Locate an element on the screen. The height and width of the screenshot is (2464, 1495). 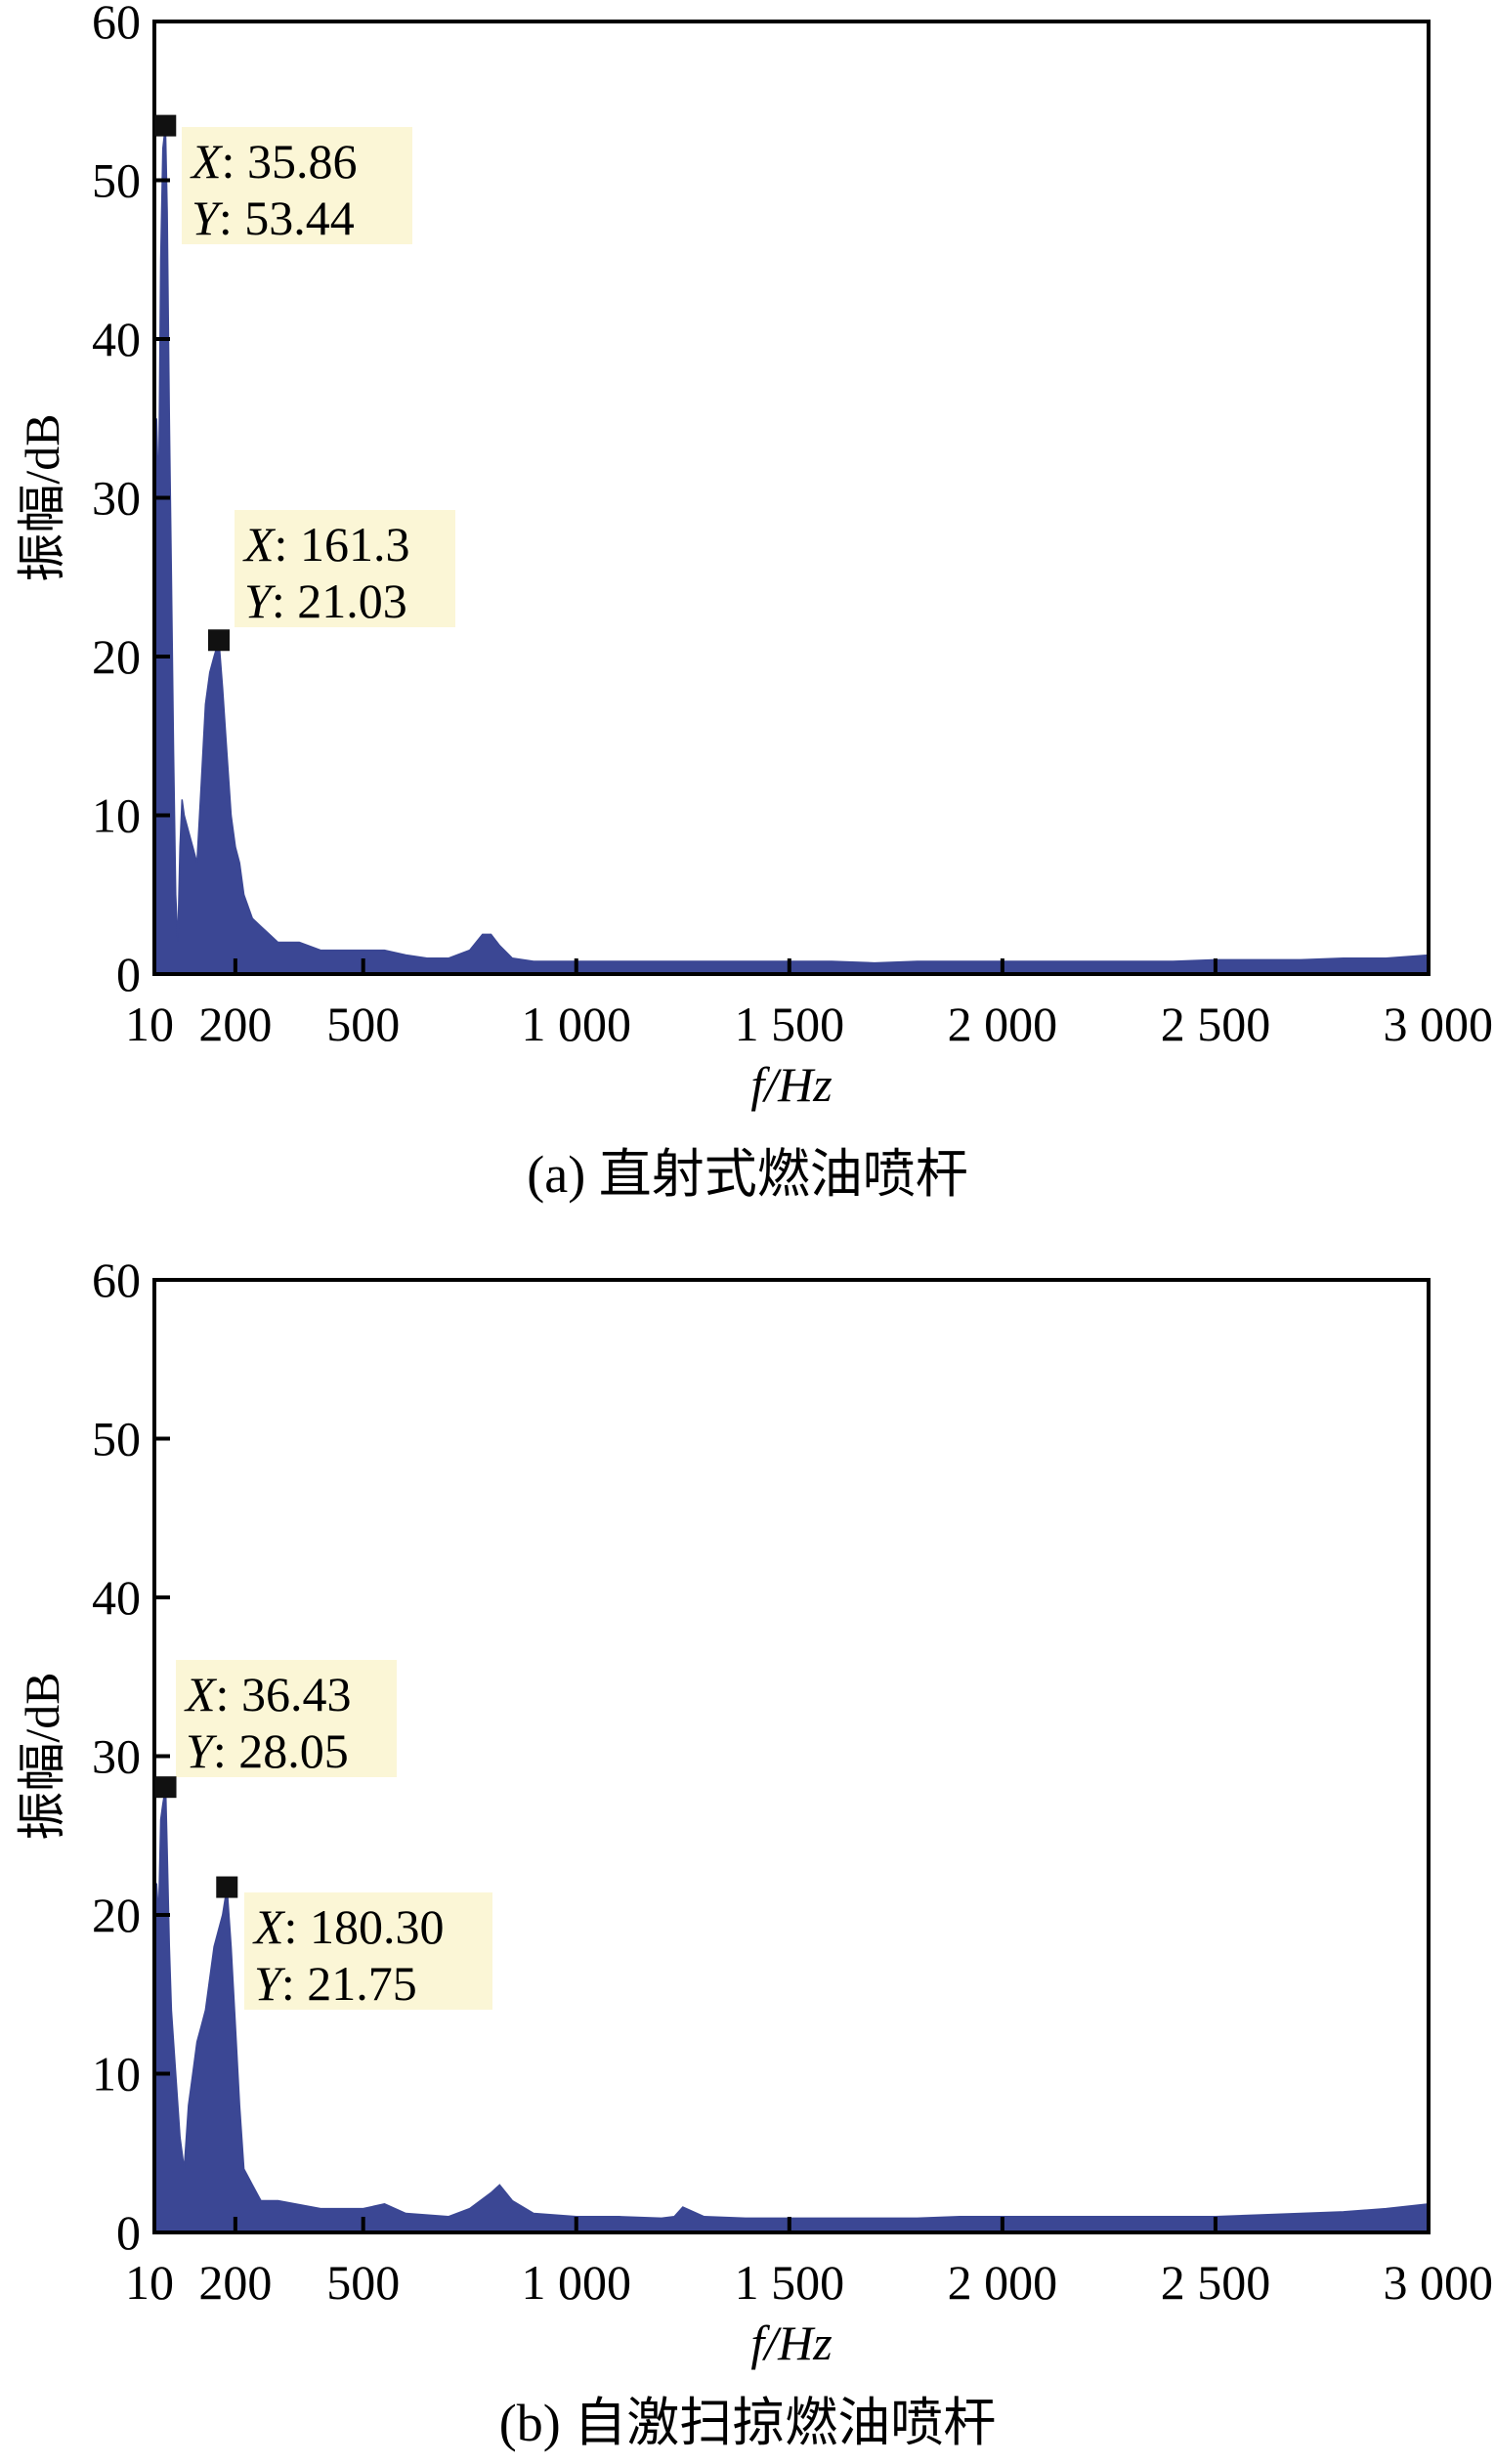
datatip-x-text: X: 36.43 is located at coordinates (267, 1694).